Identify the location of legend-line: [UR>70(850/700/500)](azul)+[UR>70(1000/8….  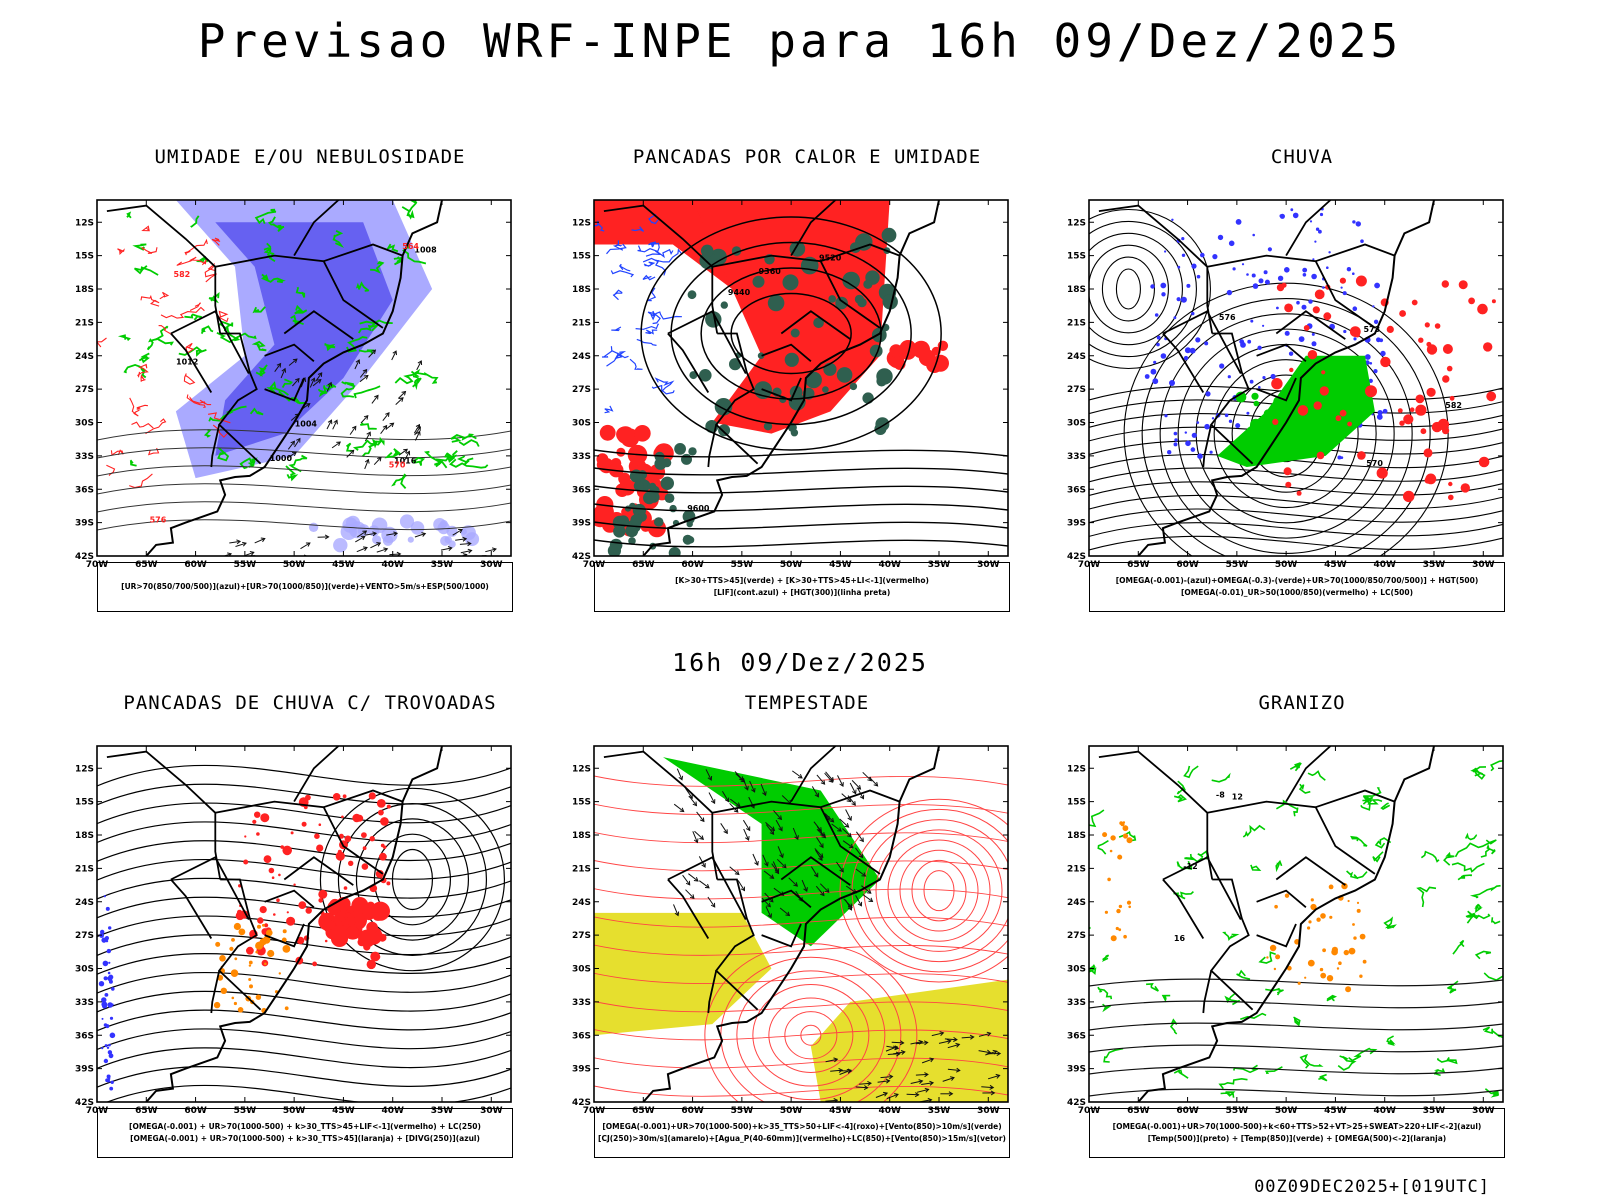
(305, 586).